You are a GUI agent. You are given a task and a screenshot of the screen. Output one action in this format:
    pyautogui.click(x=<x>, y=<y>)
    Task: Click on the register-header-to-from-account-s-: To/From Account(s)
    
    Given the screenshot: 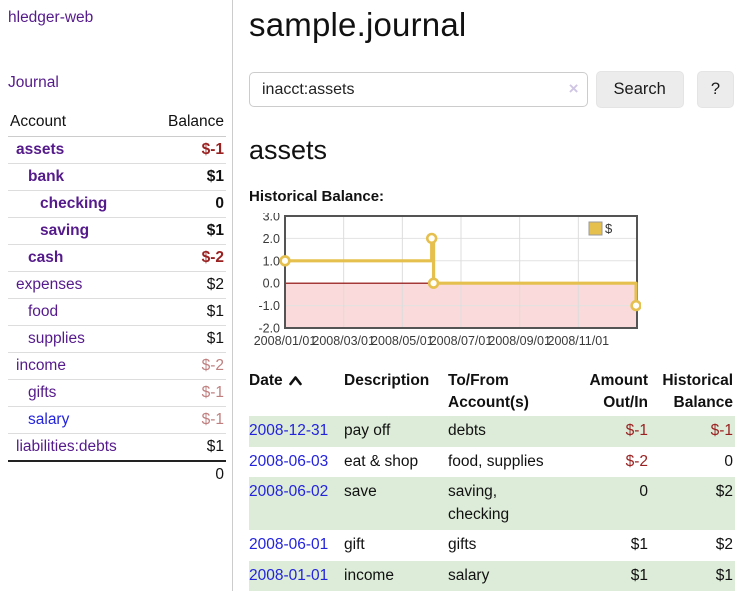 What is the action you would take?
    pyautogui.click(x=488, y=391)
    